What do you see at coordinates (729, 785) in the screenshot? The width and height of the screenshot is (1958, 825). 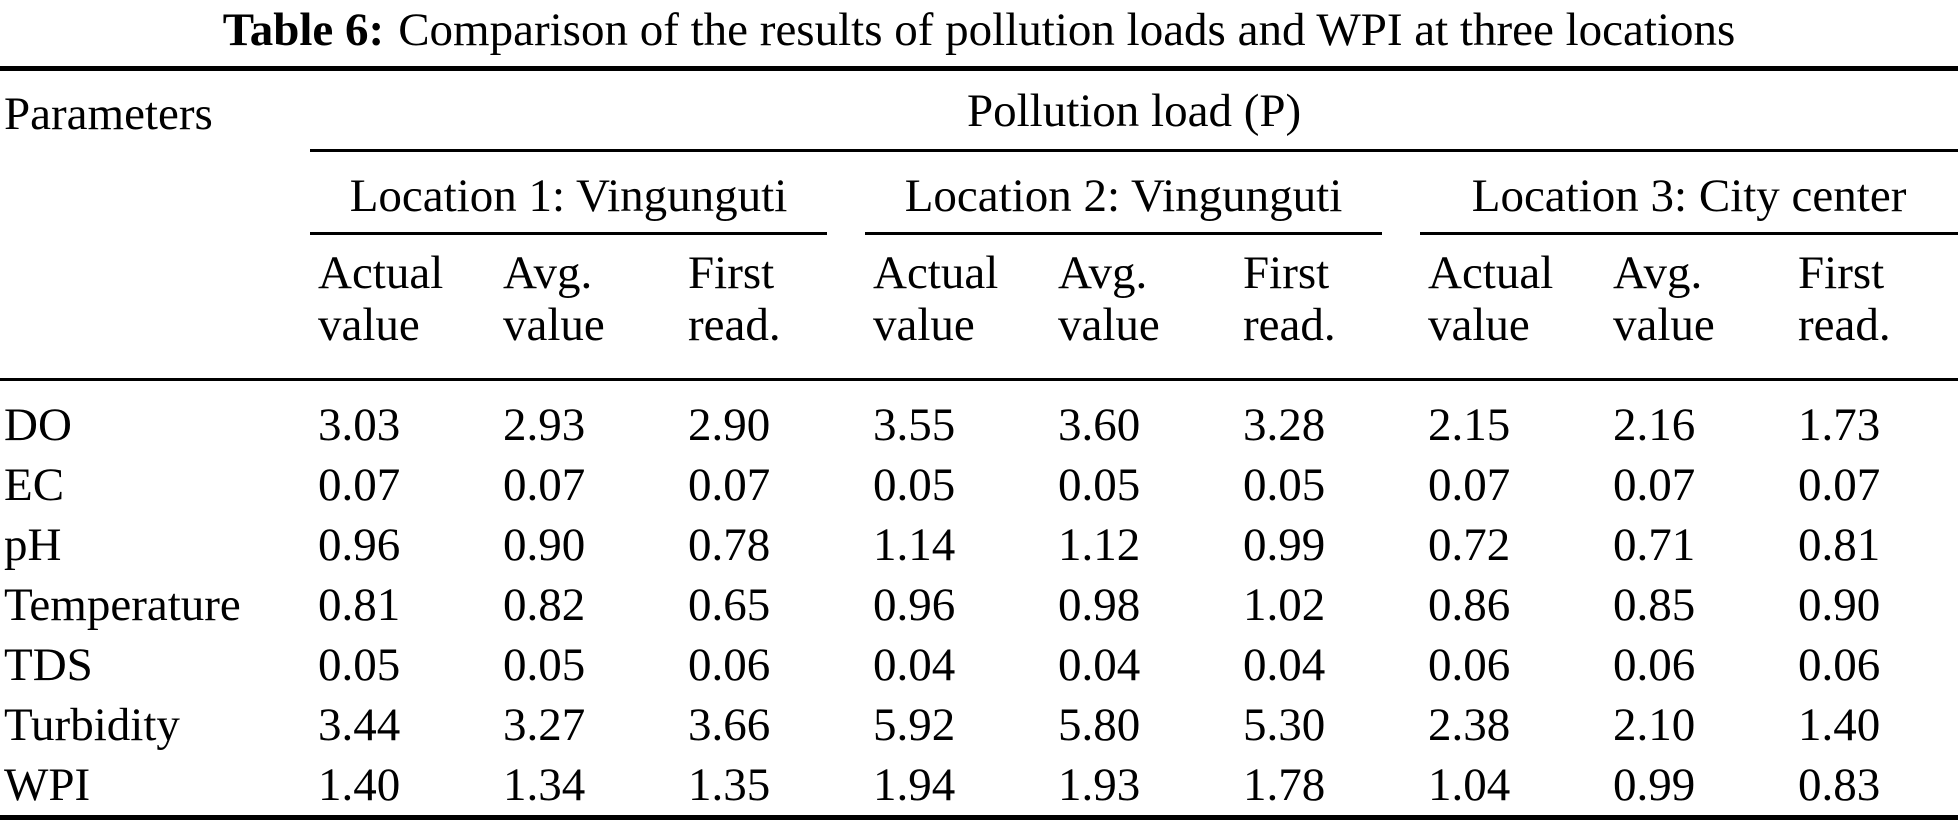 I see `cell-value: 1.35` at bounding box center [729, 785].